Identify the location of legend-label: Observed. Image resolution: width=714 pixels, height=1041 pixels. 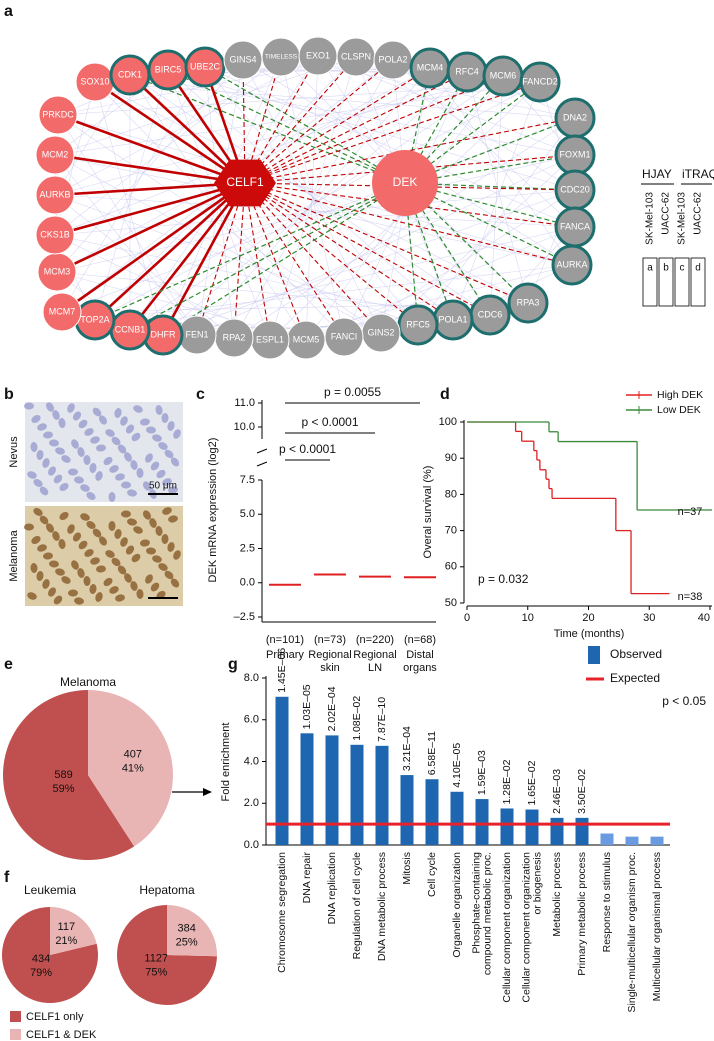
(636, 654).